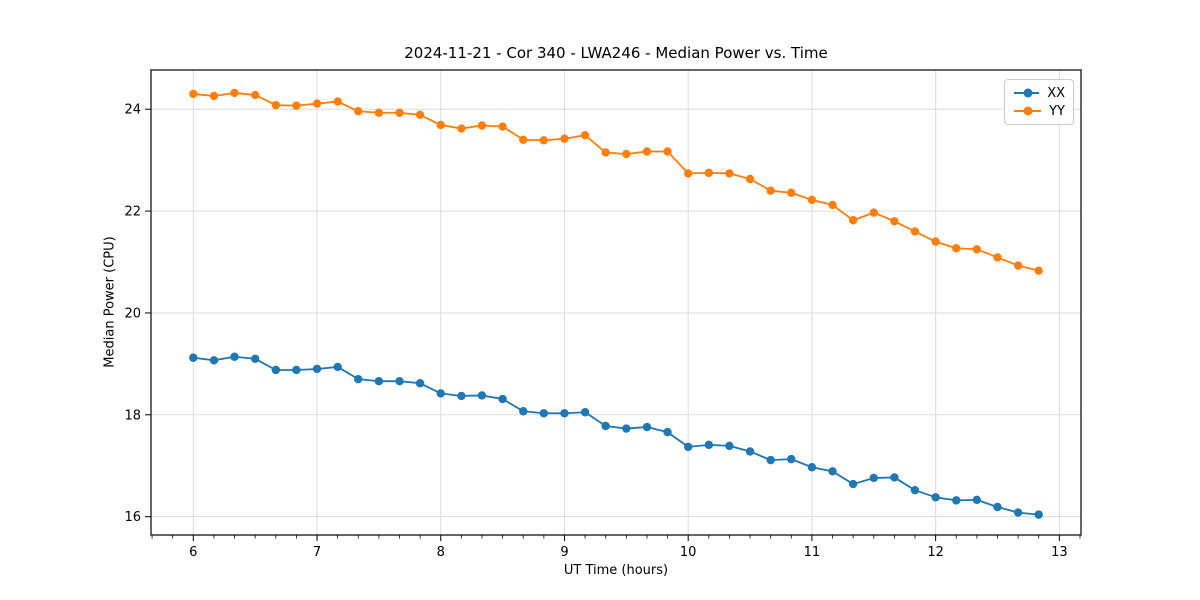 The image size is (1200, 600). What do you see at coordinates (1028, 111) in the screenshot?
I see `series-yy-swatch-icon` at bounding box center [1028, 111].